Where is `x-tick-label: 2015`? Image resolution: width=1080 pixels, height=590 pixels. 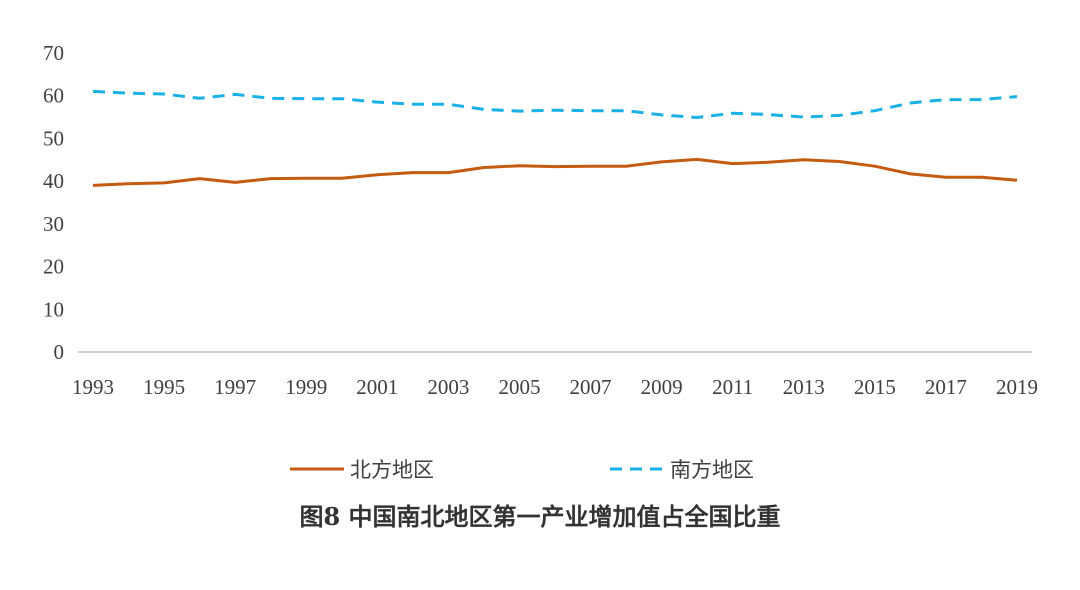
x-tick-label: 2015 is located at coordinates (875, 387).